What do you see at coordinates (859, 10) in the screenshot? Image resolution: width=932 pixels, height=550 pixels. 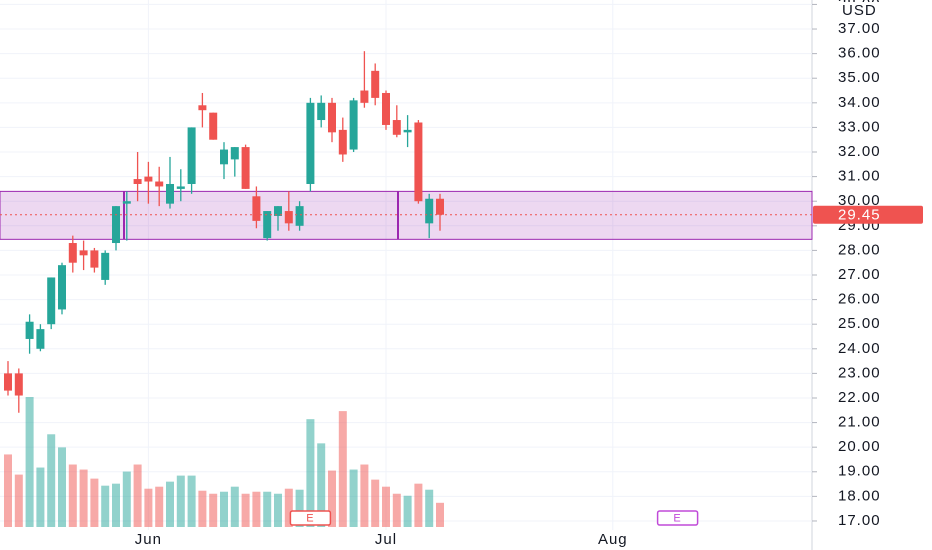 I see `currency-label: USD` at bounding box center [859, 10].